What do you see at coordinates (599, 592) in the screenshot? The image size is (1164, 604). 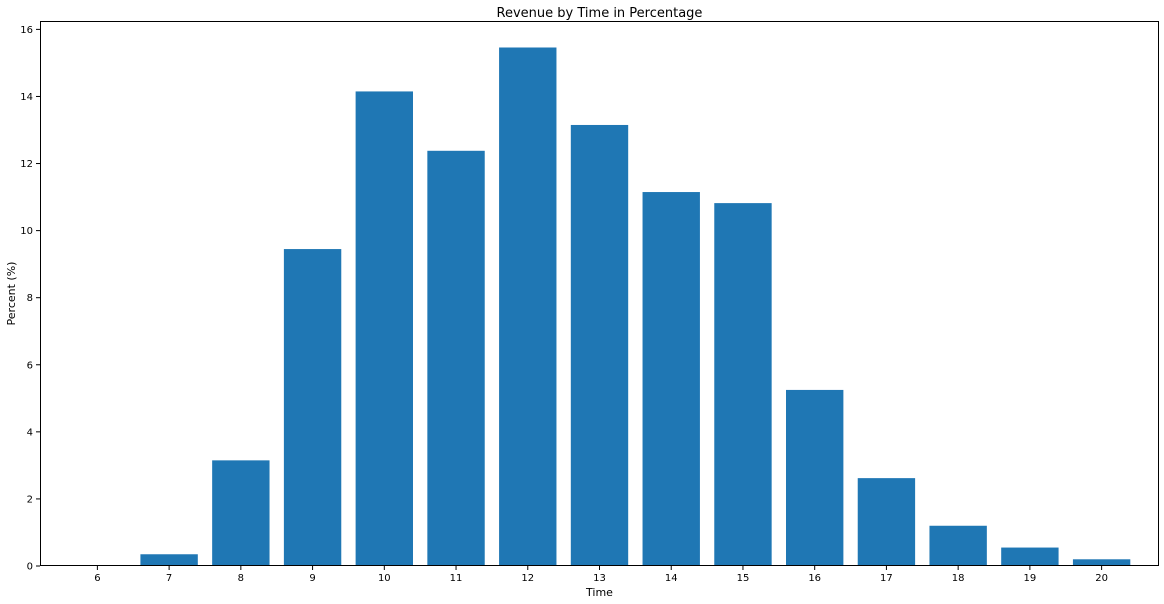 I see `x-axis-label: Time` at bounding box center [599, 592].